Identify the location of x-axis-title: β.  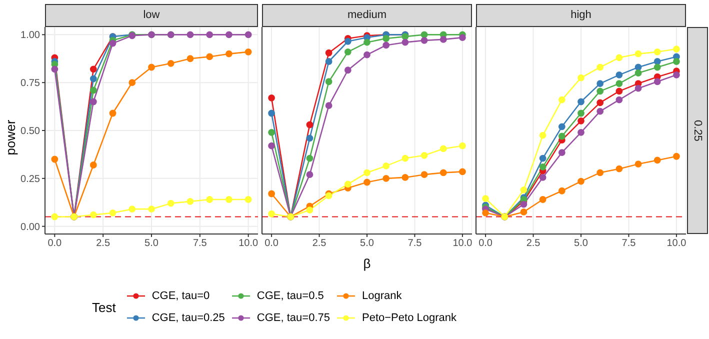
(367, 263).